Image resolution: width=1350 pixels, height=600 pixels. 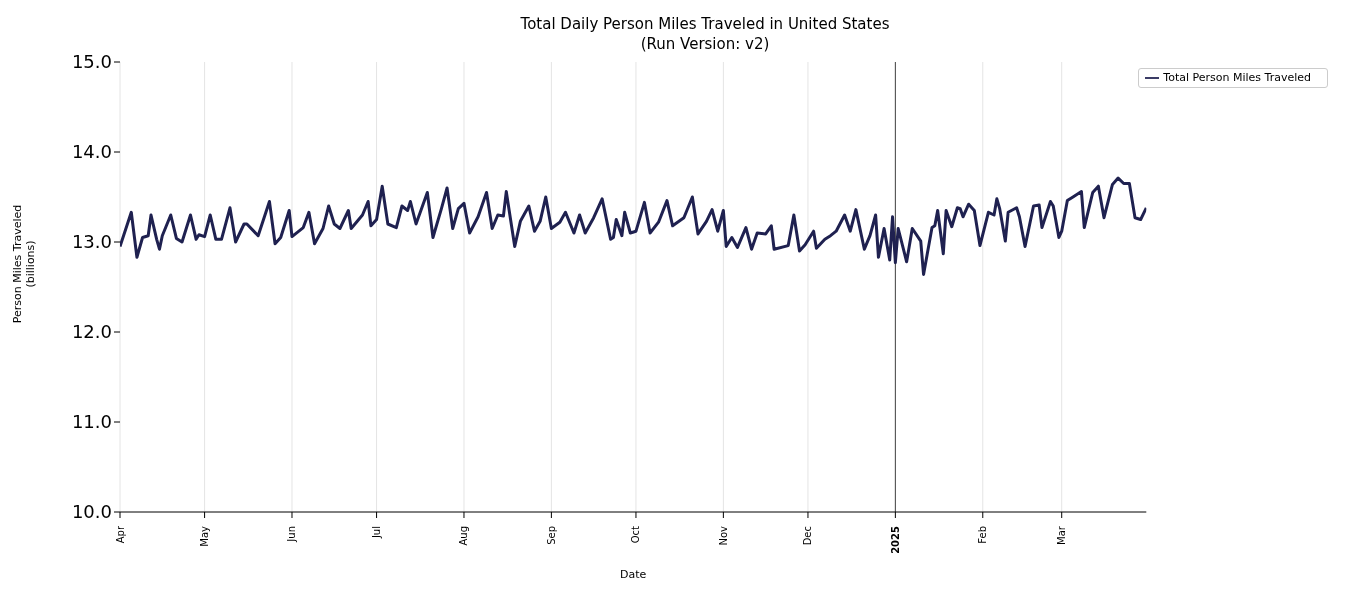 What do you see at coordinates (91, 62) in the screenshot?
I see `y-tick-label: 15.0` at bounding box center [91, 62].